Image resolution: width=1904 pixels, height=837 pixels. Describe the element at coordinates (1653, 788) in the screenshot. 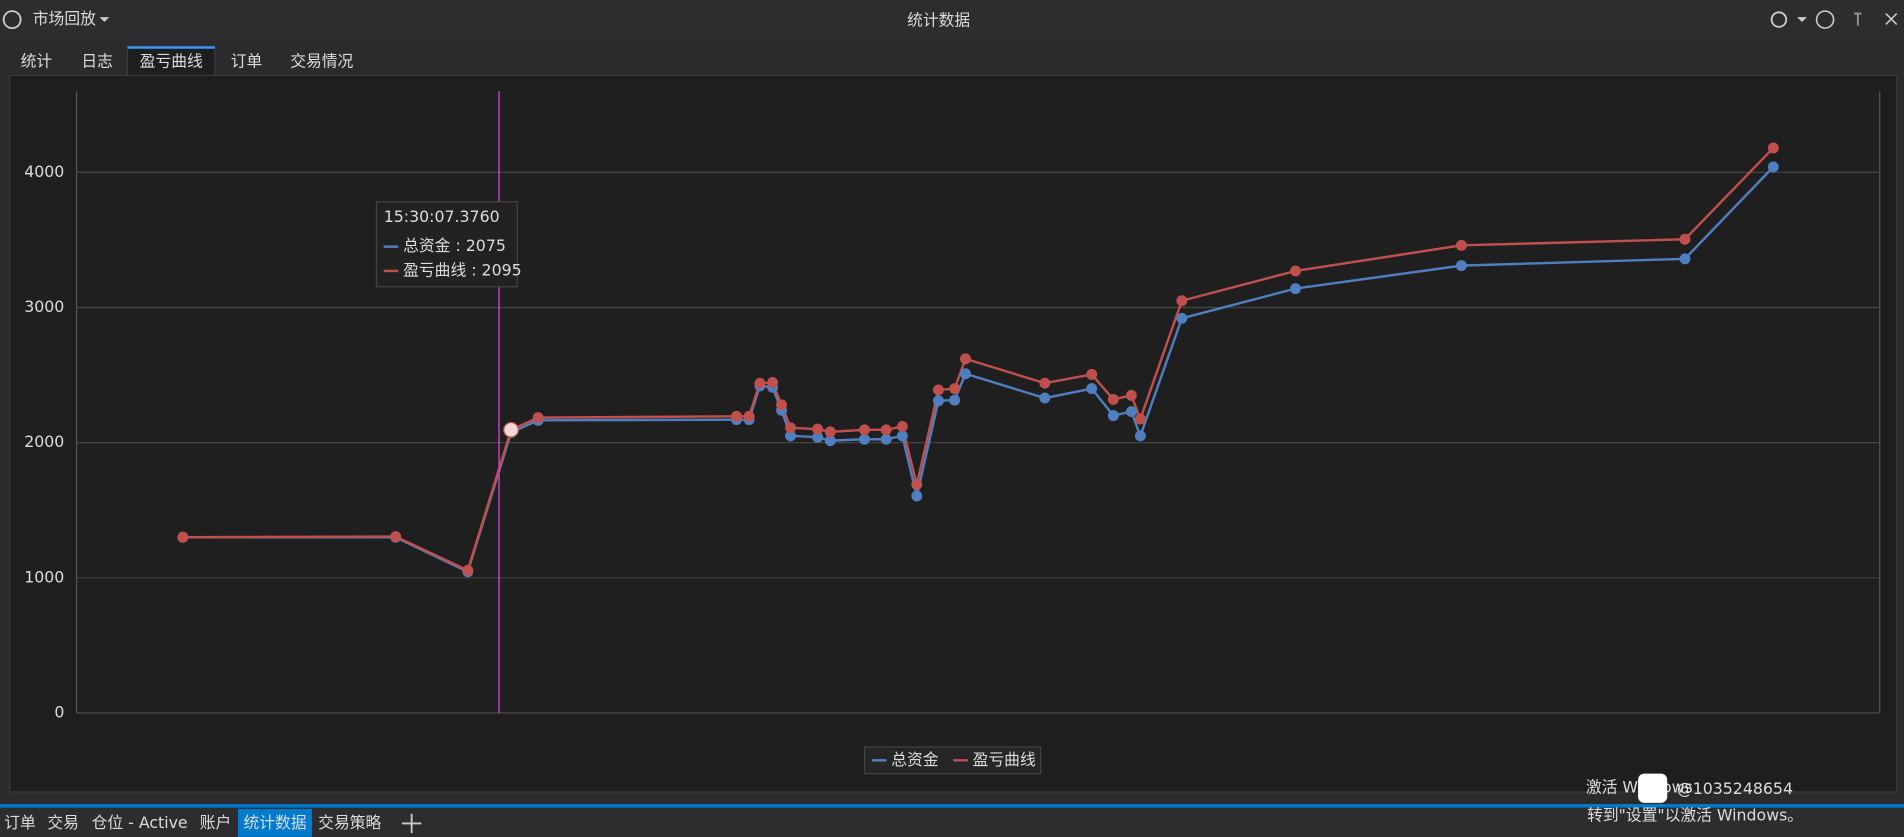

I see `social-icon` at that location.